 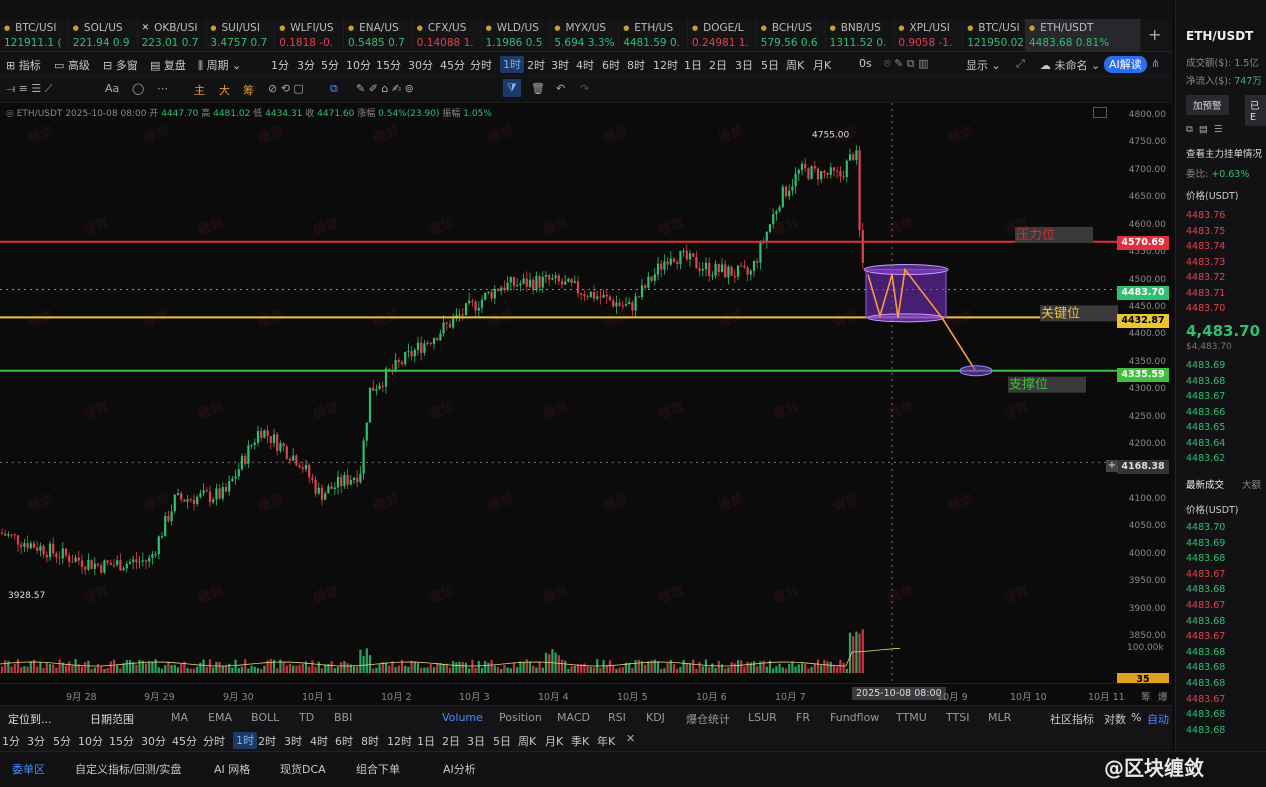 I want to click on burst-tab: 爆, so click(x=1163, y=697).